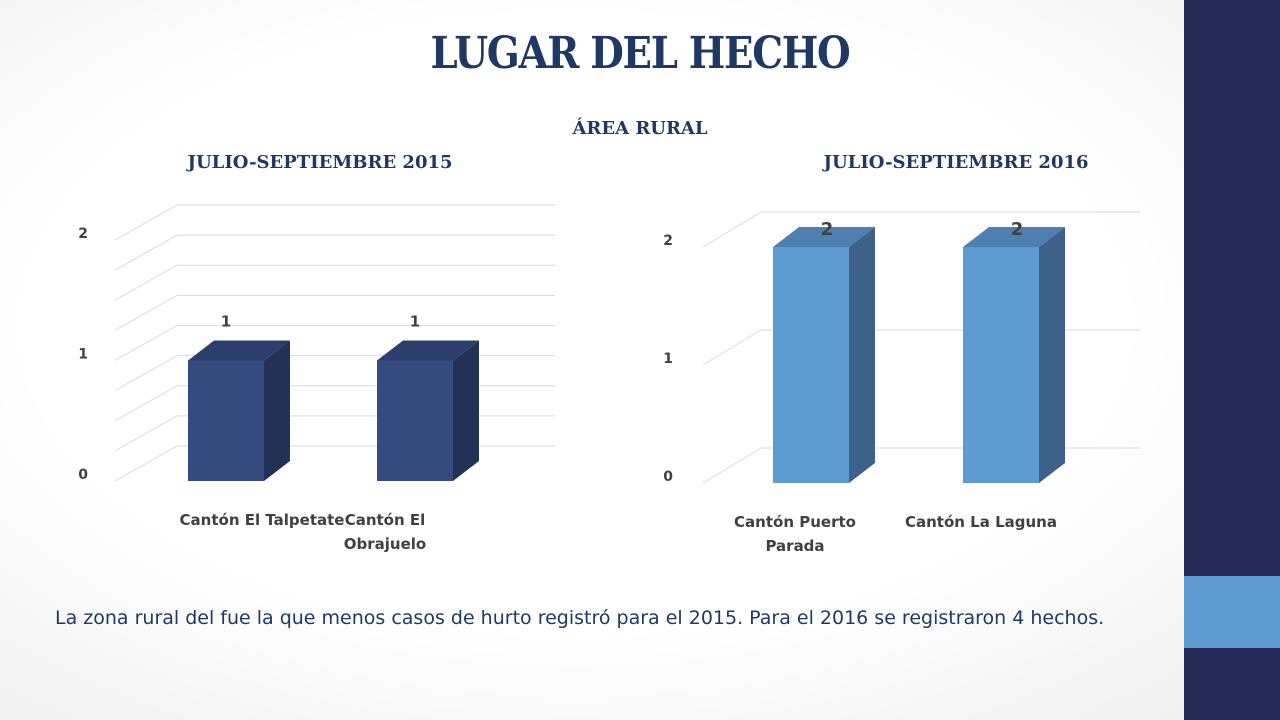  I want to click on sidebar-accent, so click(1232, 612).